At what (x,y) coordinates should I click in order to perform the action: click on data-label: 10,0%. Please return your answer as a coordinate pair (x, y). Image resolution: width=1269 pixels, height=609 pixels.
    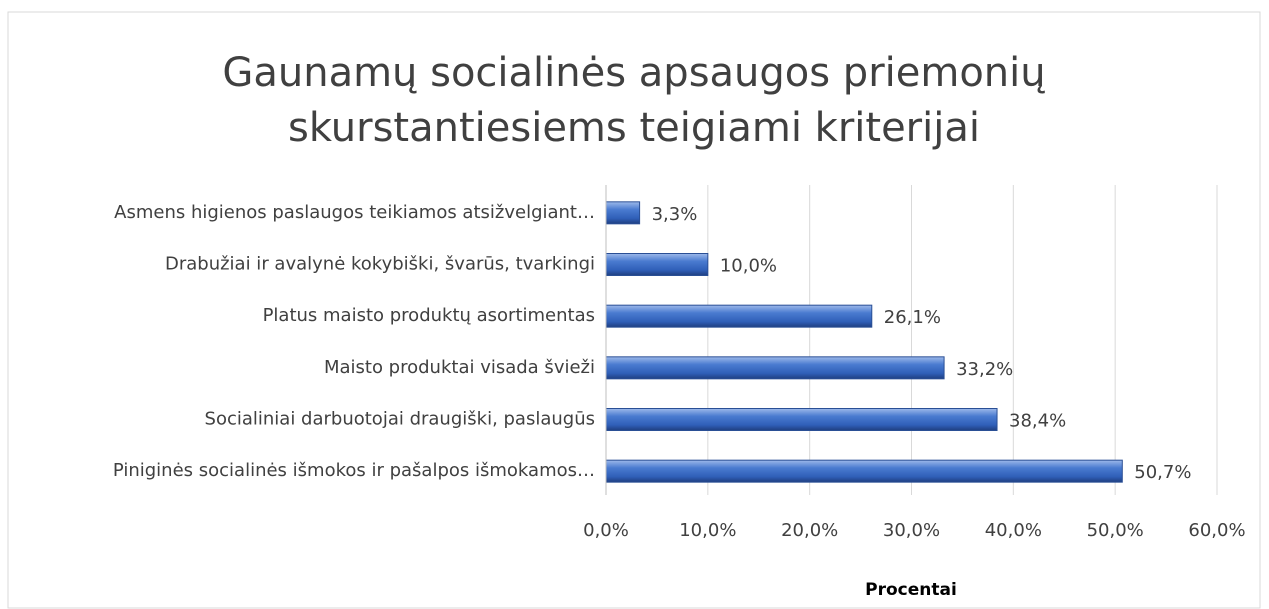
    Looking at the image, I should click on (748, 266).